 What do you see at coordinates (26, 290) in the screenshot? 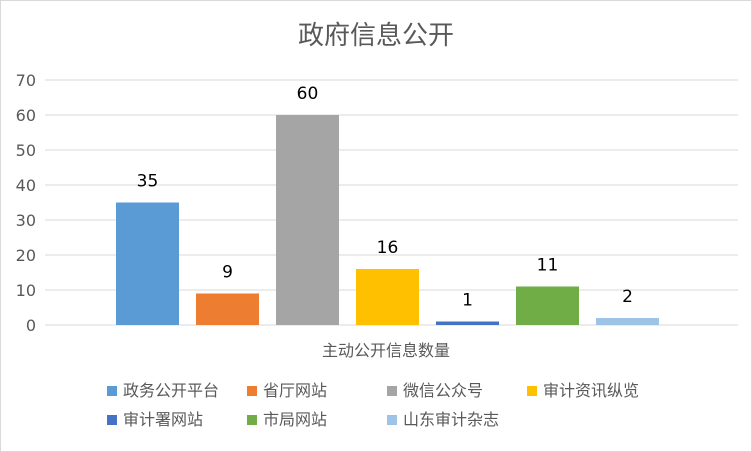
I see `y-tick-label: 10` at bounding box center [26, 290].